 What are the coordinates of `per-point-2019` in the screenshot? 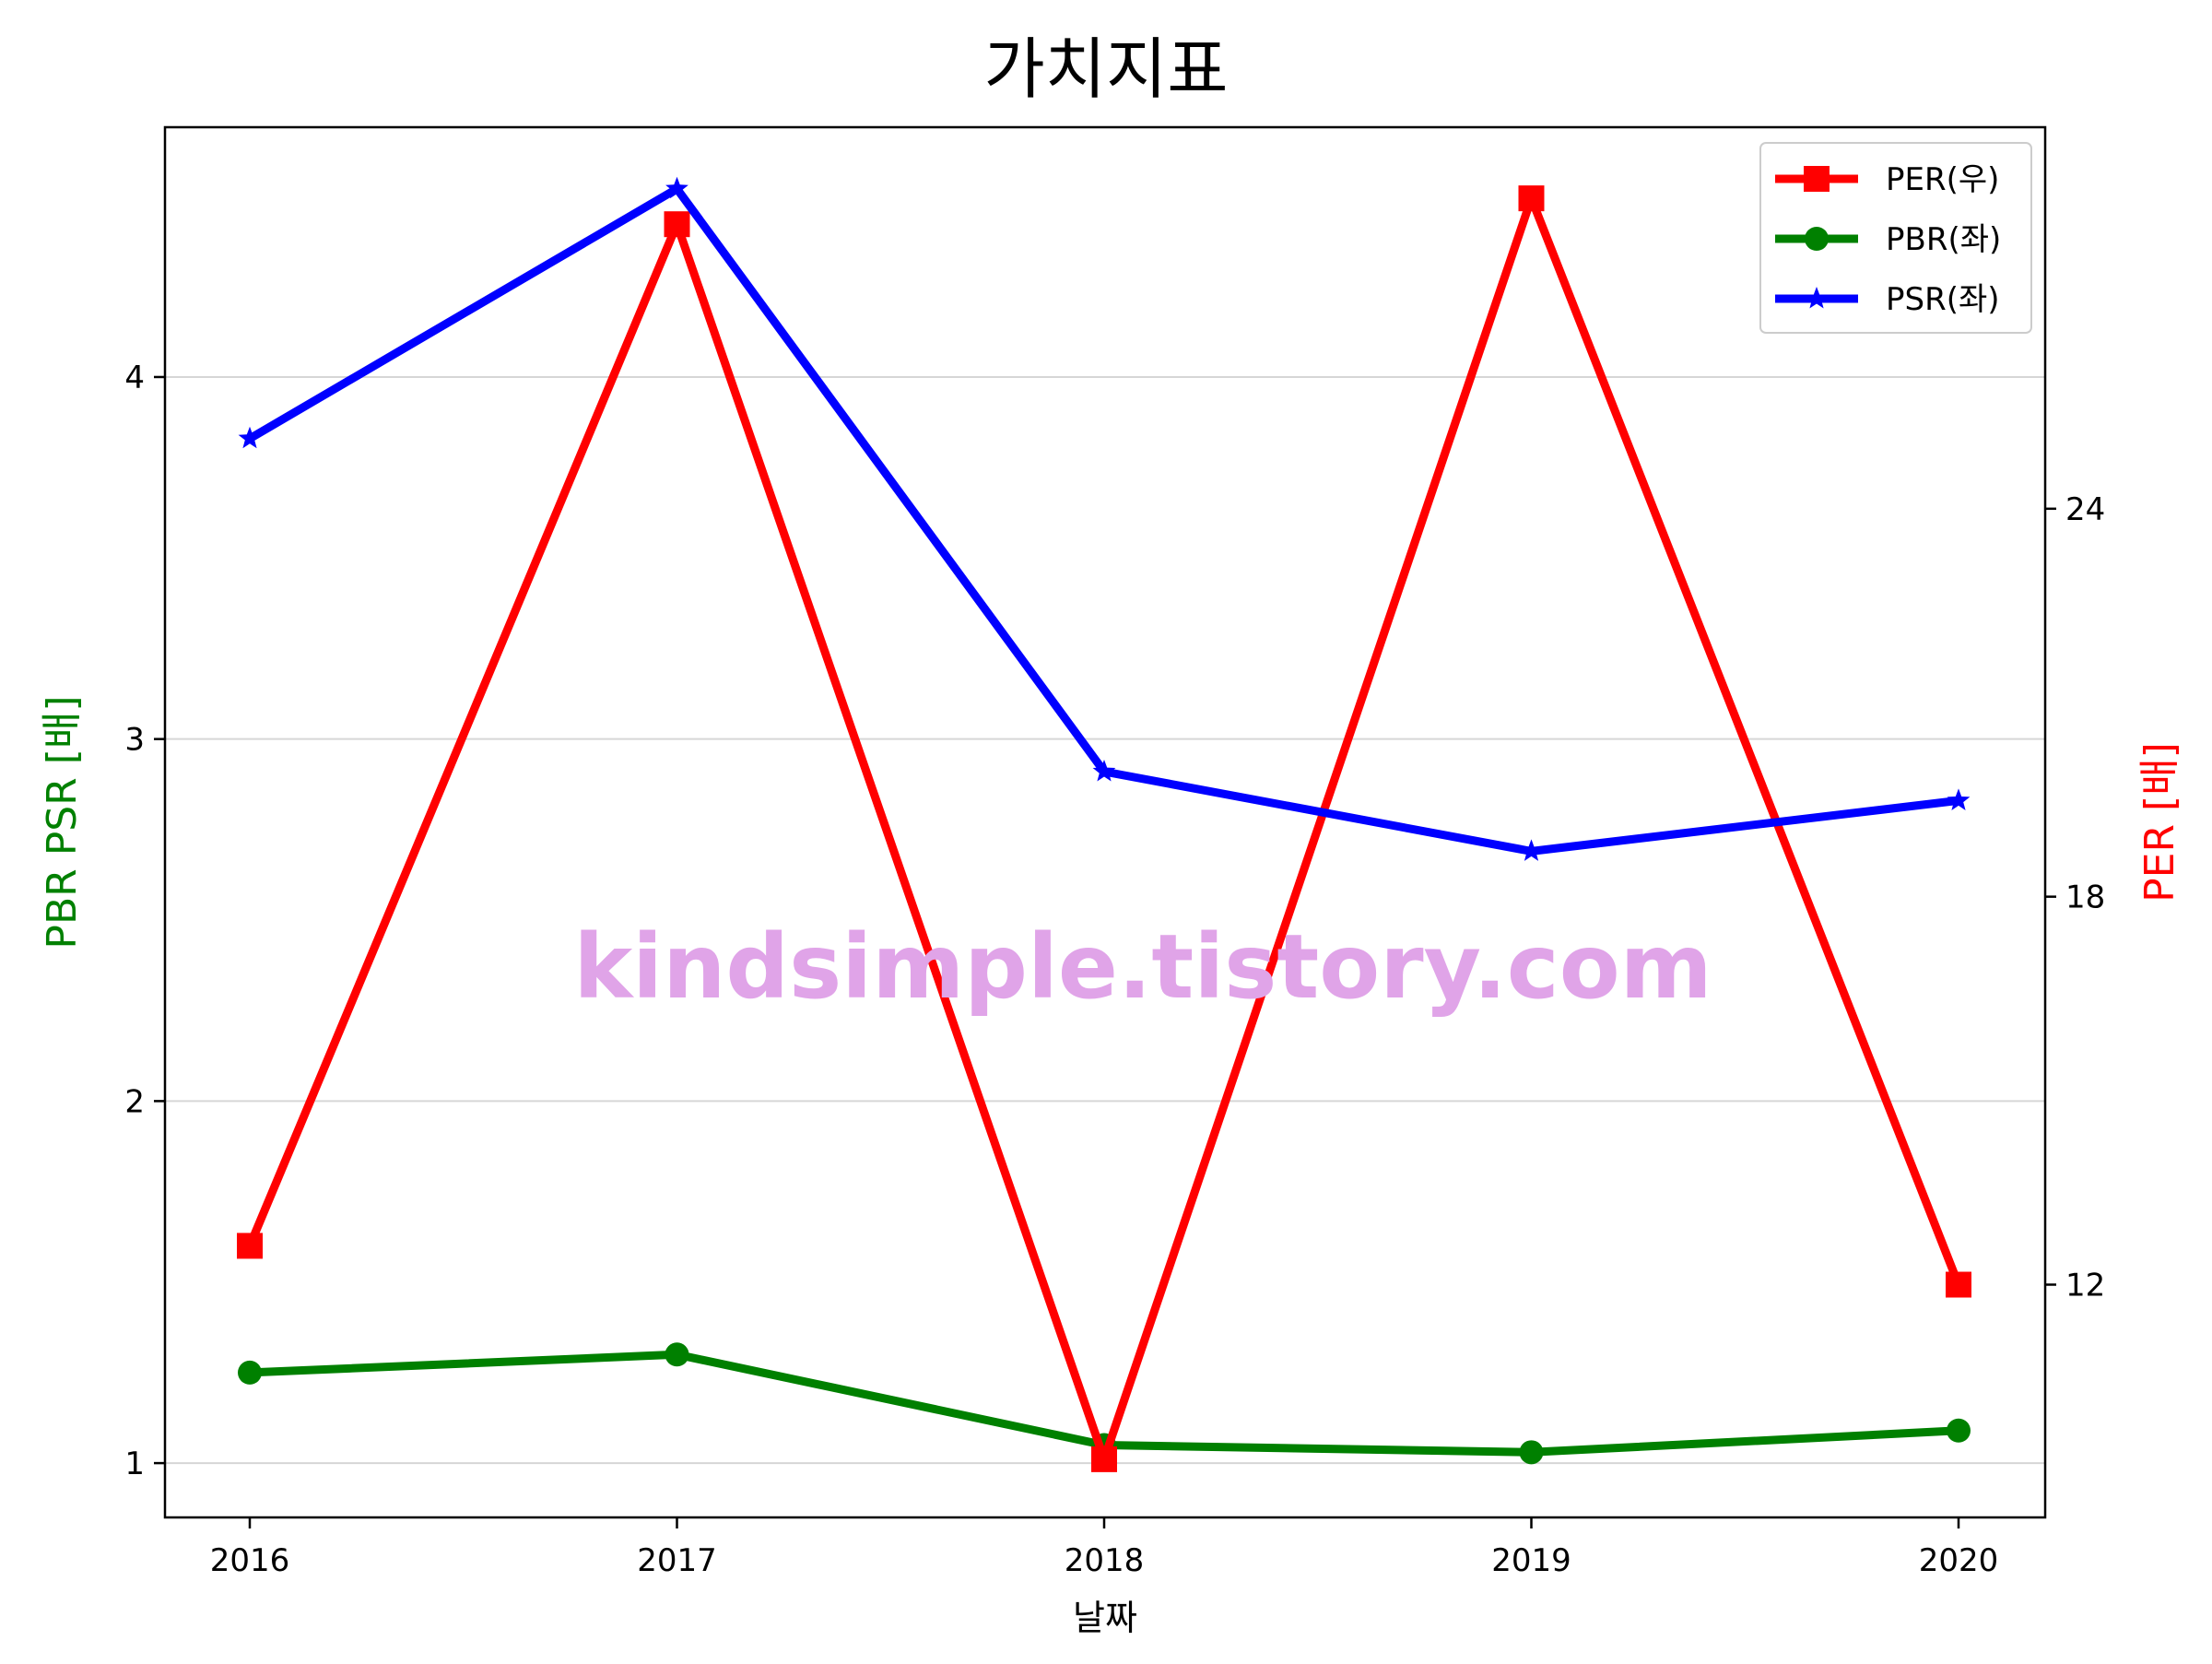 It's located at (1531, 198).